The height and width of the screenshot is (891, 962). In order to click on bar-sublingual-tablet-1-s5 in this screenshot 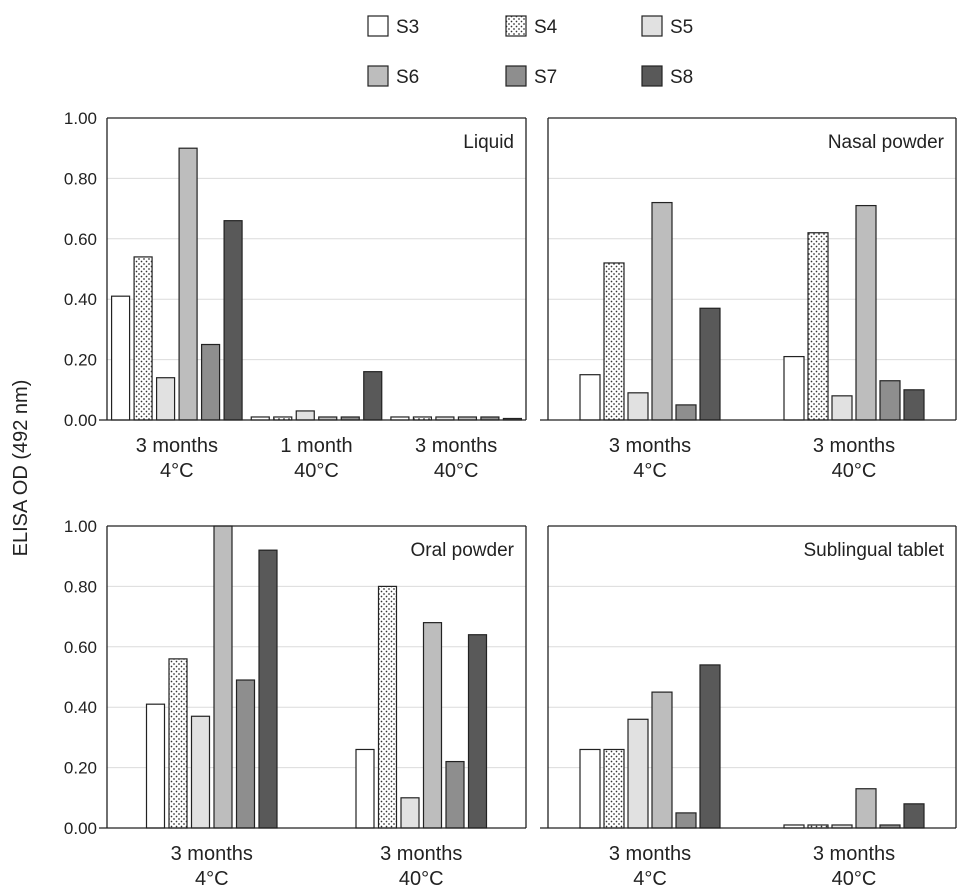, I will do `click(638, 773)`.